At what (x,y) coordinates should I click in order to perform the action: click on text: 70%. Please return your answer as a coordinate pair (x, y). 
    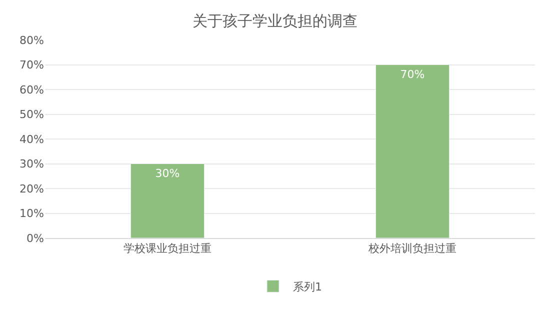
    Looking at the image, I should click on (412, 74).